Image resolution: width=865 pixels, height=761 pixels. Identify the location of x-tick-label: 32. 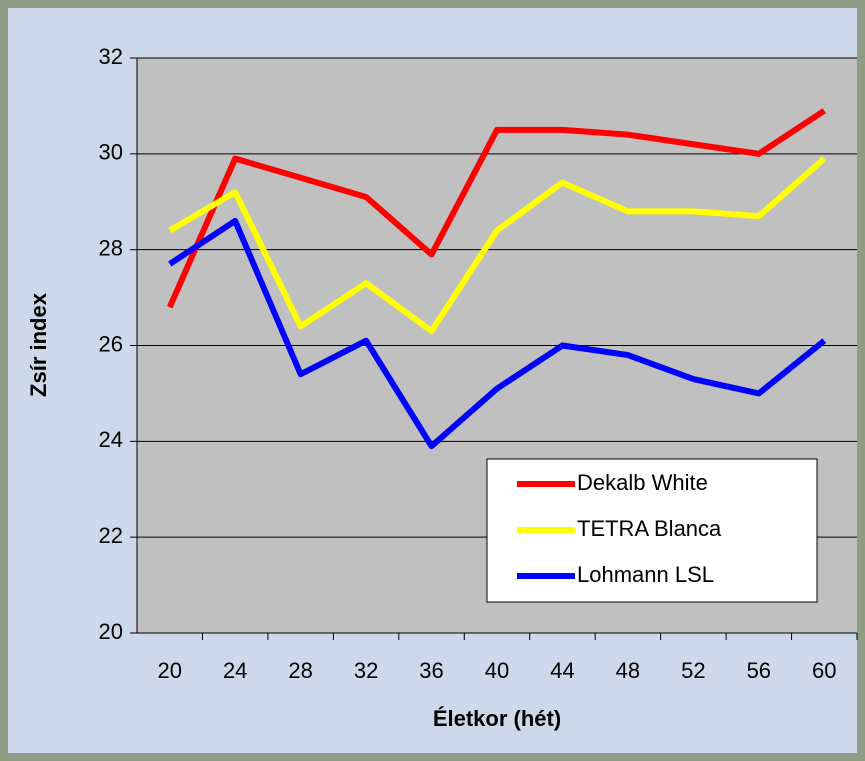
(366, 670).